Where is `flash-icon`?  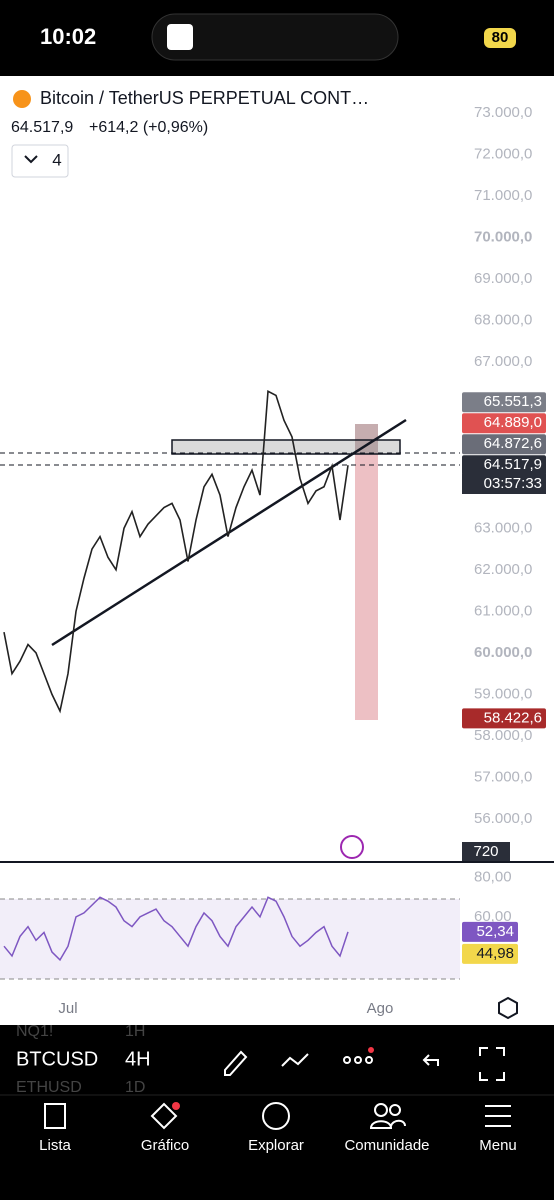 flash-icon is located at coordinates (352, 847).